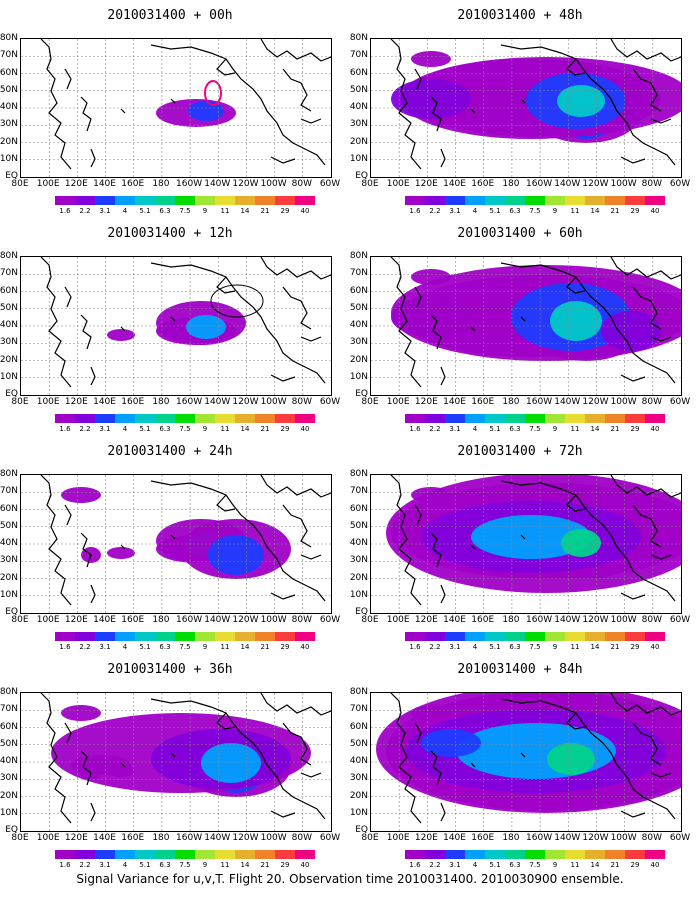 This screenshot has height=900, width=700. Describe the element at coordinates (575, 647) in the screenshot. I see `colorbar-label: 11` at that location.